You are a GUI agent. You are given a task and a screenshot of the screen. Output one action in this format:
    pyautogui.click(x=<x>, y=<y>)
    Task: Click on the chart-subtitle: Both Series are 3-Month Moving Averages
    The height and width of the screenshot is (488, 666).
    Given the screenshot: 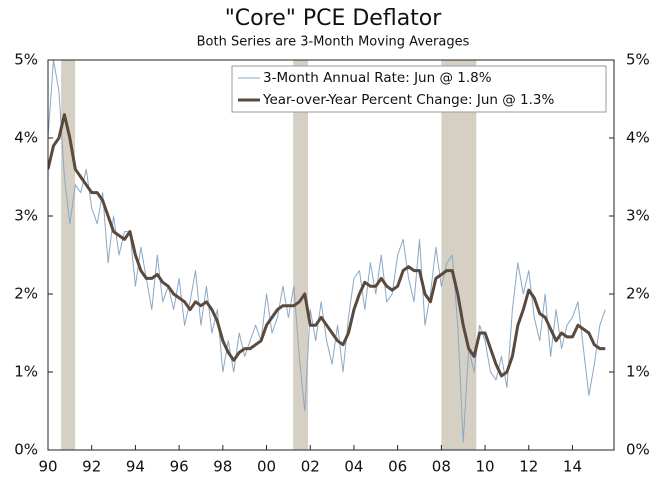 What is the action you would take?
    pyautogui.click(x=333, y=42)
    